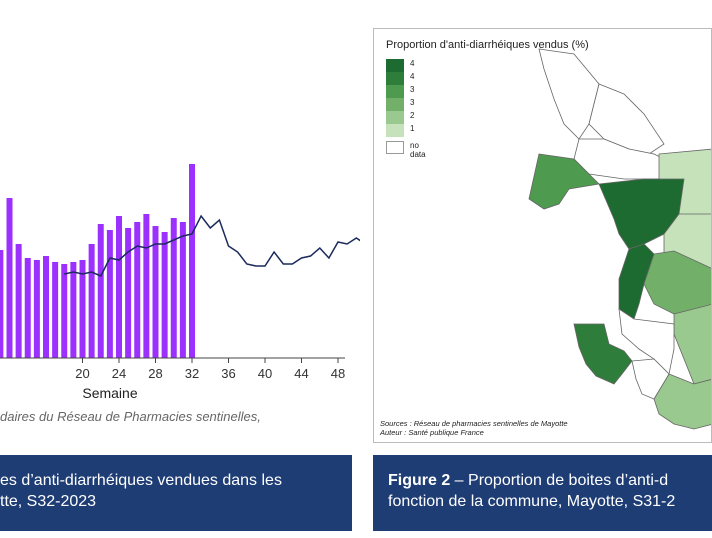 This screenshot has width=712, height=538. What do you see at coordinates (82, 373) in the screenshot?
I see `x-tick-label: 20` at bounding box center [82, 373].